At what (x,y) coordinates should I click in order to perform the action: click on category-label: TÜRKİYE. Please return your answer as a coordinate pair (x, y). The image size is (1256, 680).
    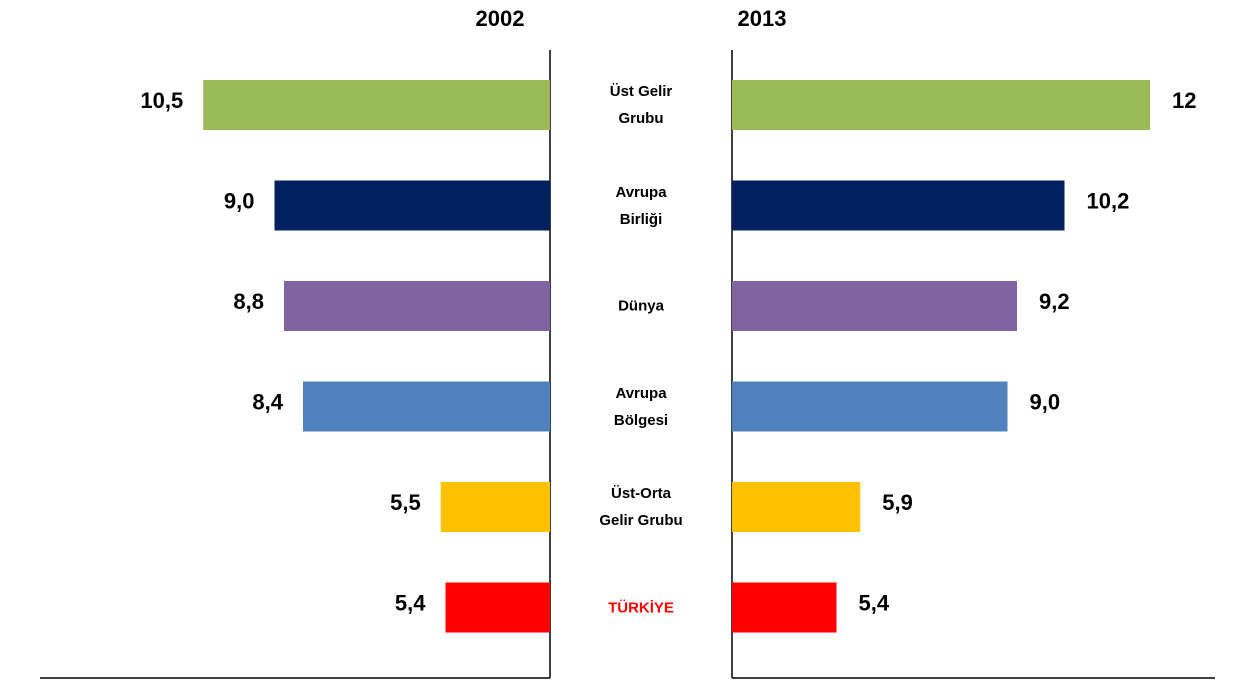
    Looking at the image, I should click on (641, 607).